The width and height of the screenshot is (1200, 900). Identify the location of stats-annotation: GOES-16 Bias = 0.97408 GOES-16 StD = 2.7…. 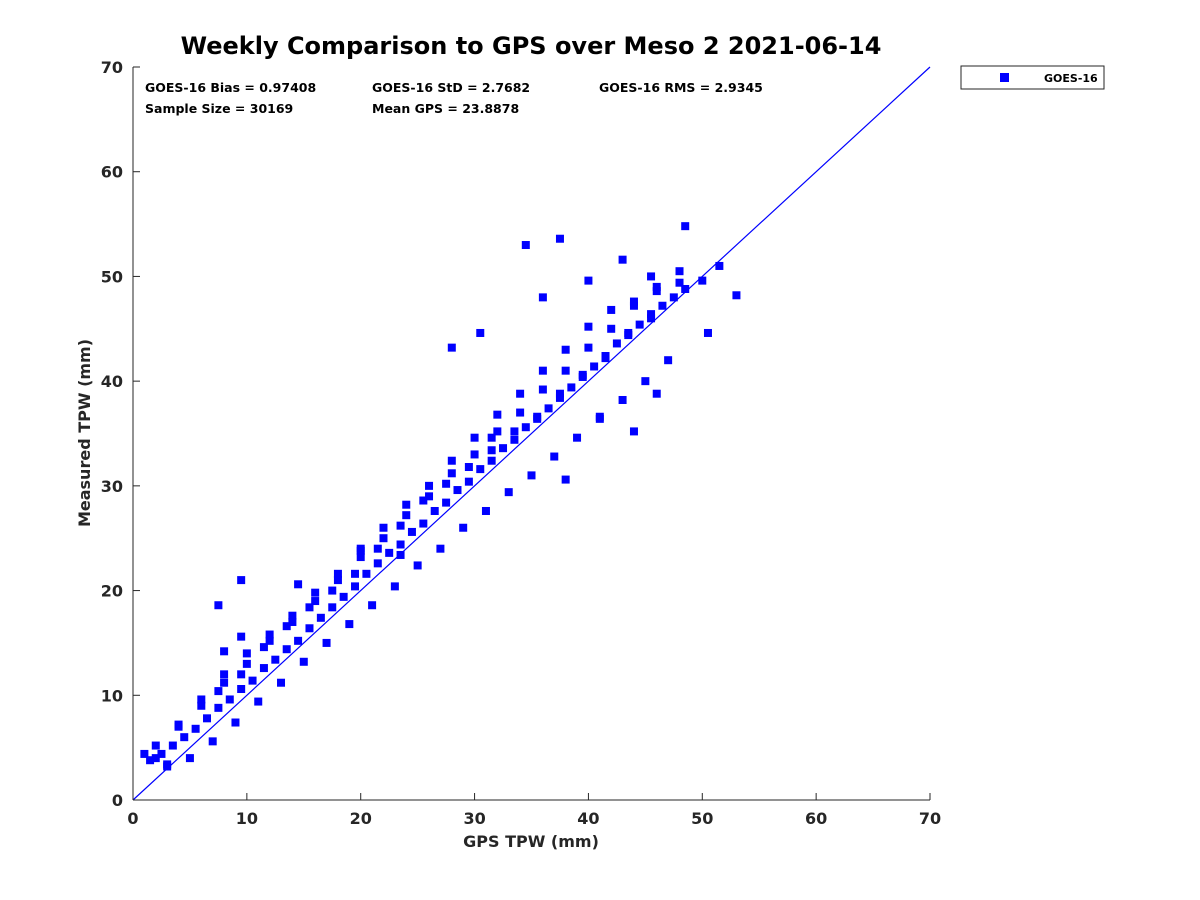
(454, 98).